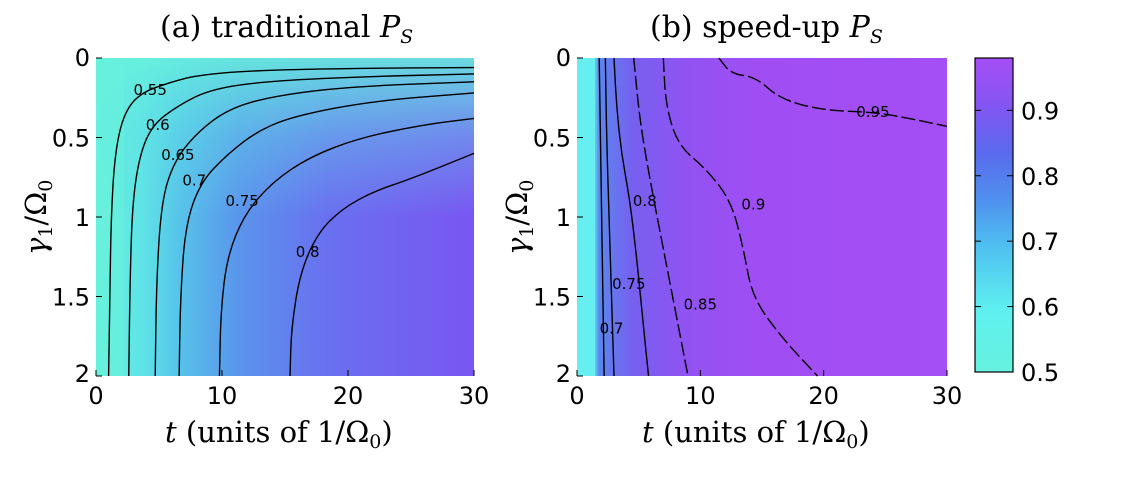 The width and height of the screenshot is (1138, 479). Describe the element at coordinates (286, 29) in the screenshot. I see `panel-a-title: (a) traditional PS` at that location.